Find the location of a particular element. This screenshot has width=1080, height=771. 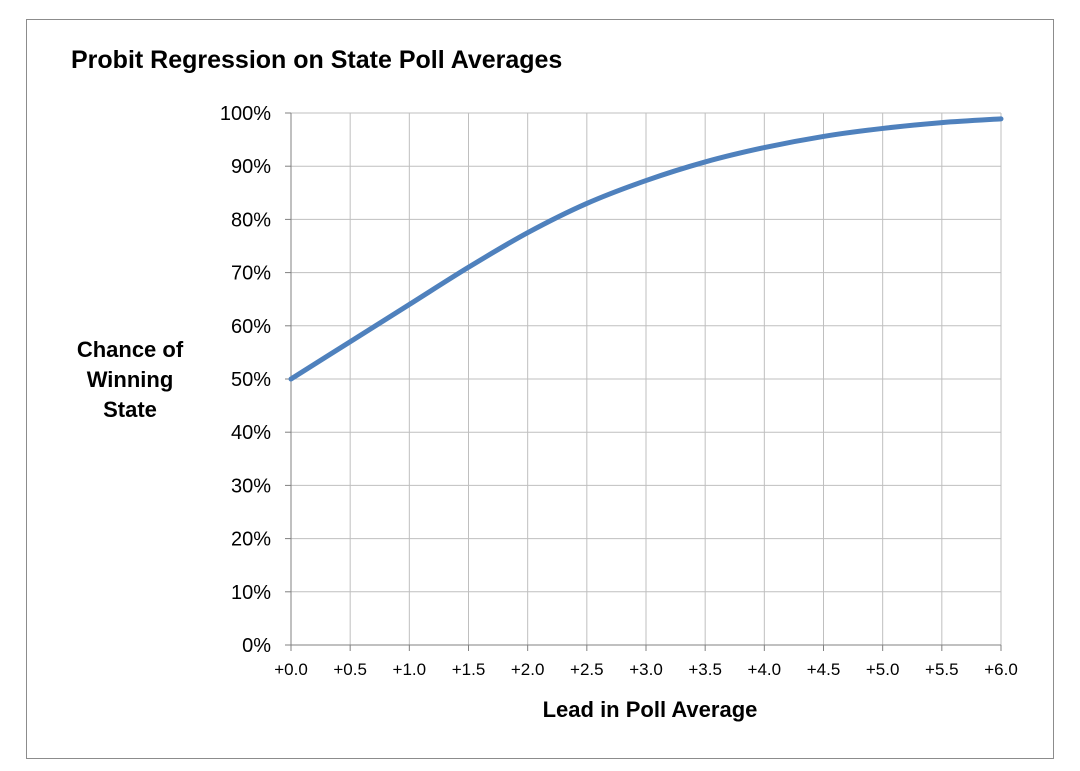

x-axis-label: Lead in Poll Average is located at coordinates (650, 709).